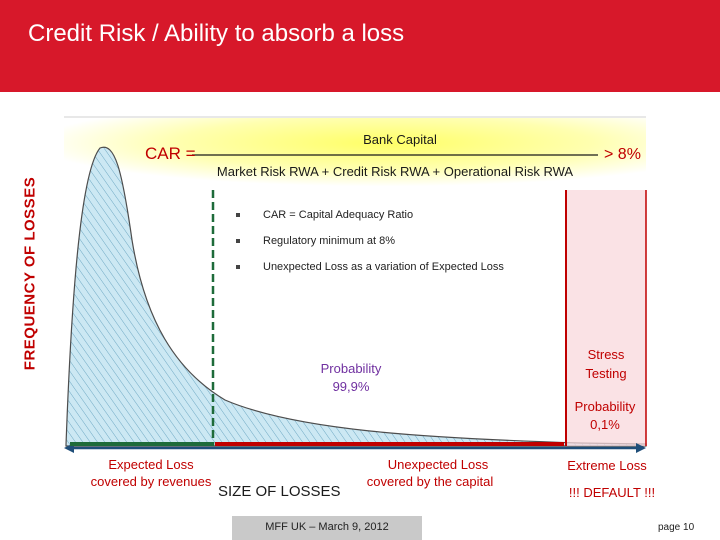  I want to click on car-label: CAR =, so click(170, 153).